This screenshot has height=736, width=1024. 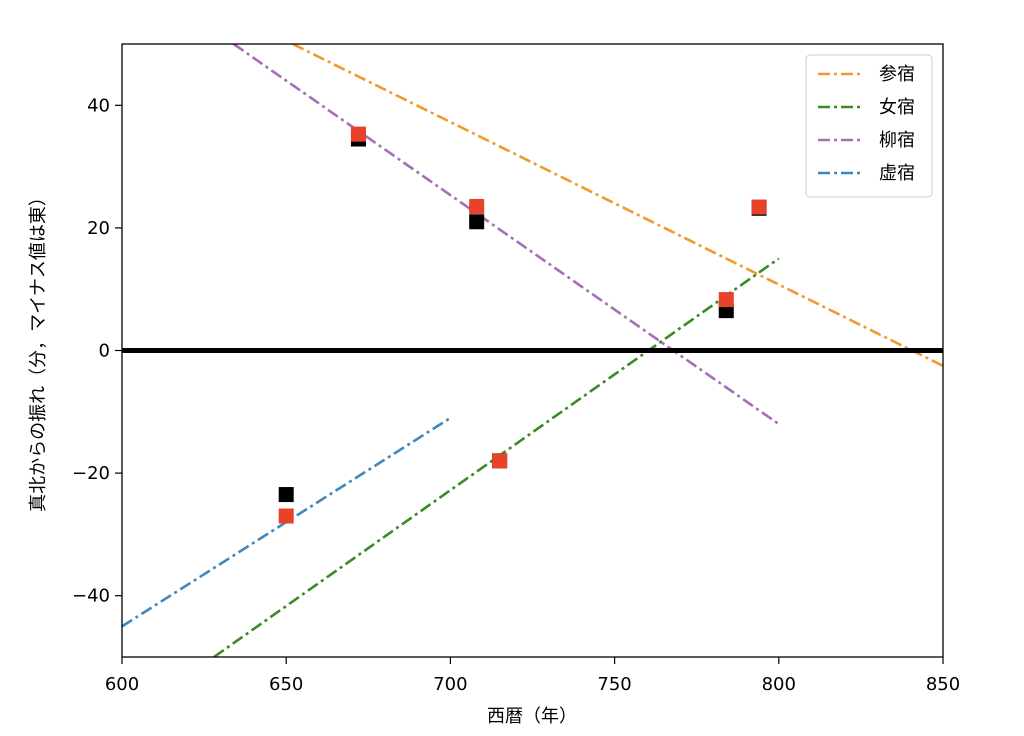 What do you see at coordinates (91, 596) in the screenshot?
I see `y-tick-label-0: −40` at bounding box center [91, 596].